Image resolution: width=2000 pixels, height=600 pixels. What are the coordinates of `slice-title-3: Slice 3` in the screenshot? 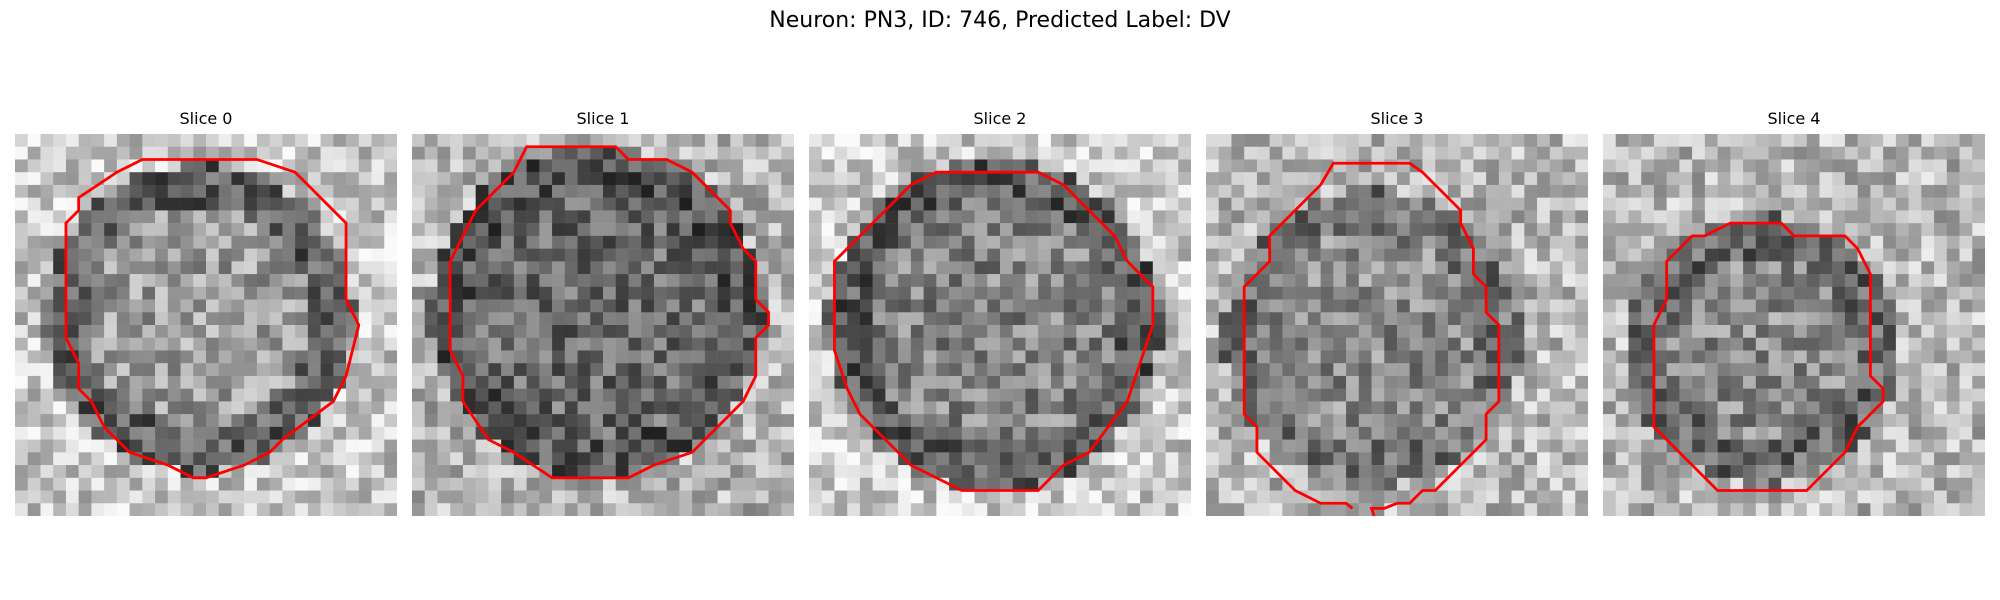 It's located at (1397, 118).